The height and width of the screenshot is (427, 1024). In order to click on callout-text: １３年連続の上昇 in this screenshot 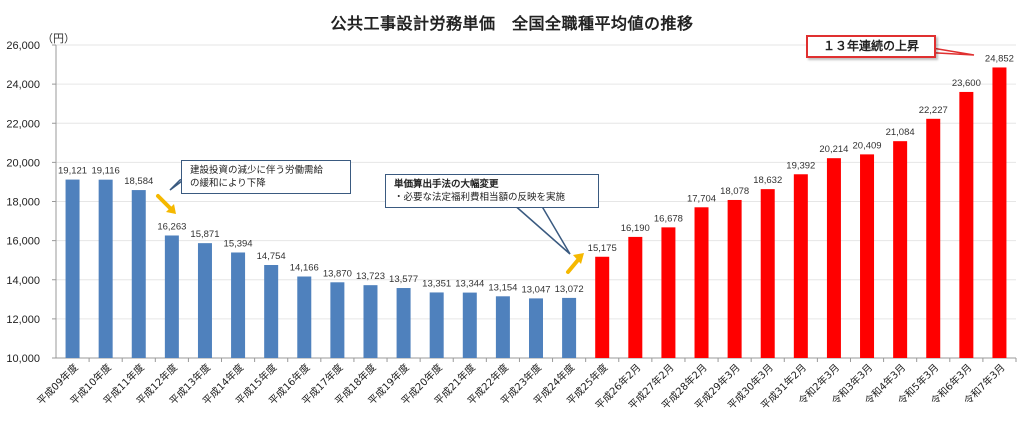, I will do `click(870, 46)`.